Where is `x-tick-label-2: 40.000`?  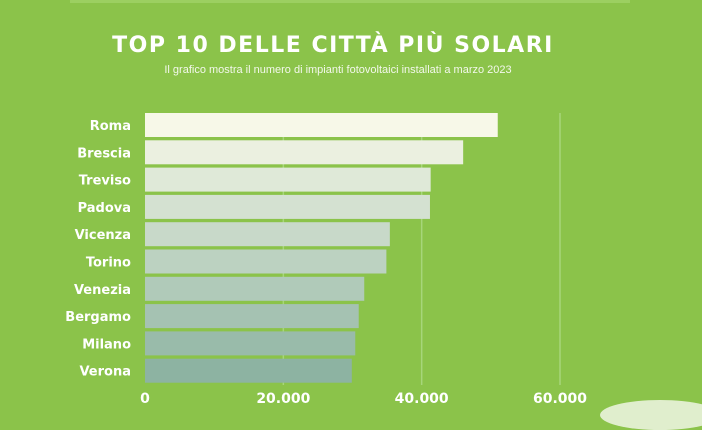
x-tick-label-2: 40.000 is located at coordinates (422, 399).